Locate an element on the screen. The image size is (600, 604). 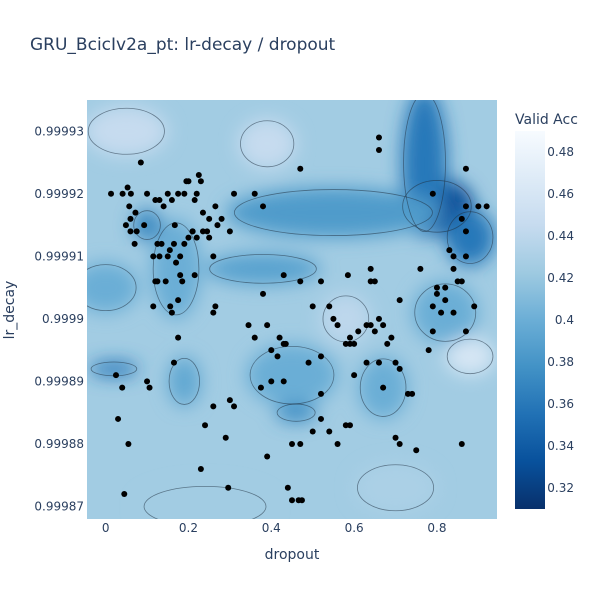
y-tick-label: 0.99989 is located at coordinates (59, 381).